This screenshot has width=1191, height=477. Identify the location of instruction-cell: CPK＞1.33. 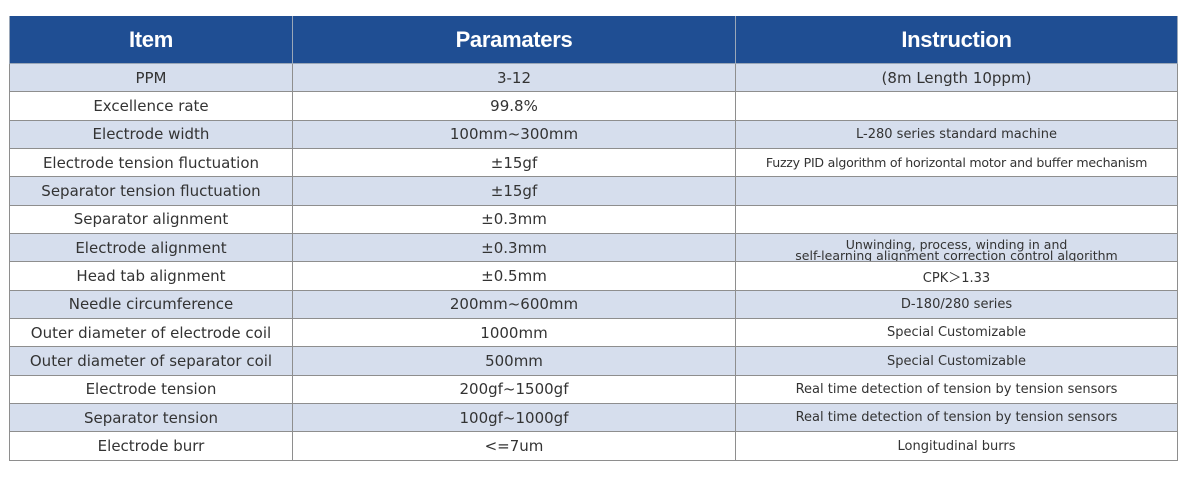
(956, 276).